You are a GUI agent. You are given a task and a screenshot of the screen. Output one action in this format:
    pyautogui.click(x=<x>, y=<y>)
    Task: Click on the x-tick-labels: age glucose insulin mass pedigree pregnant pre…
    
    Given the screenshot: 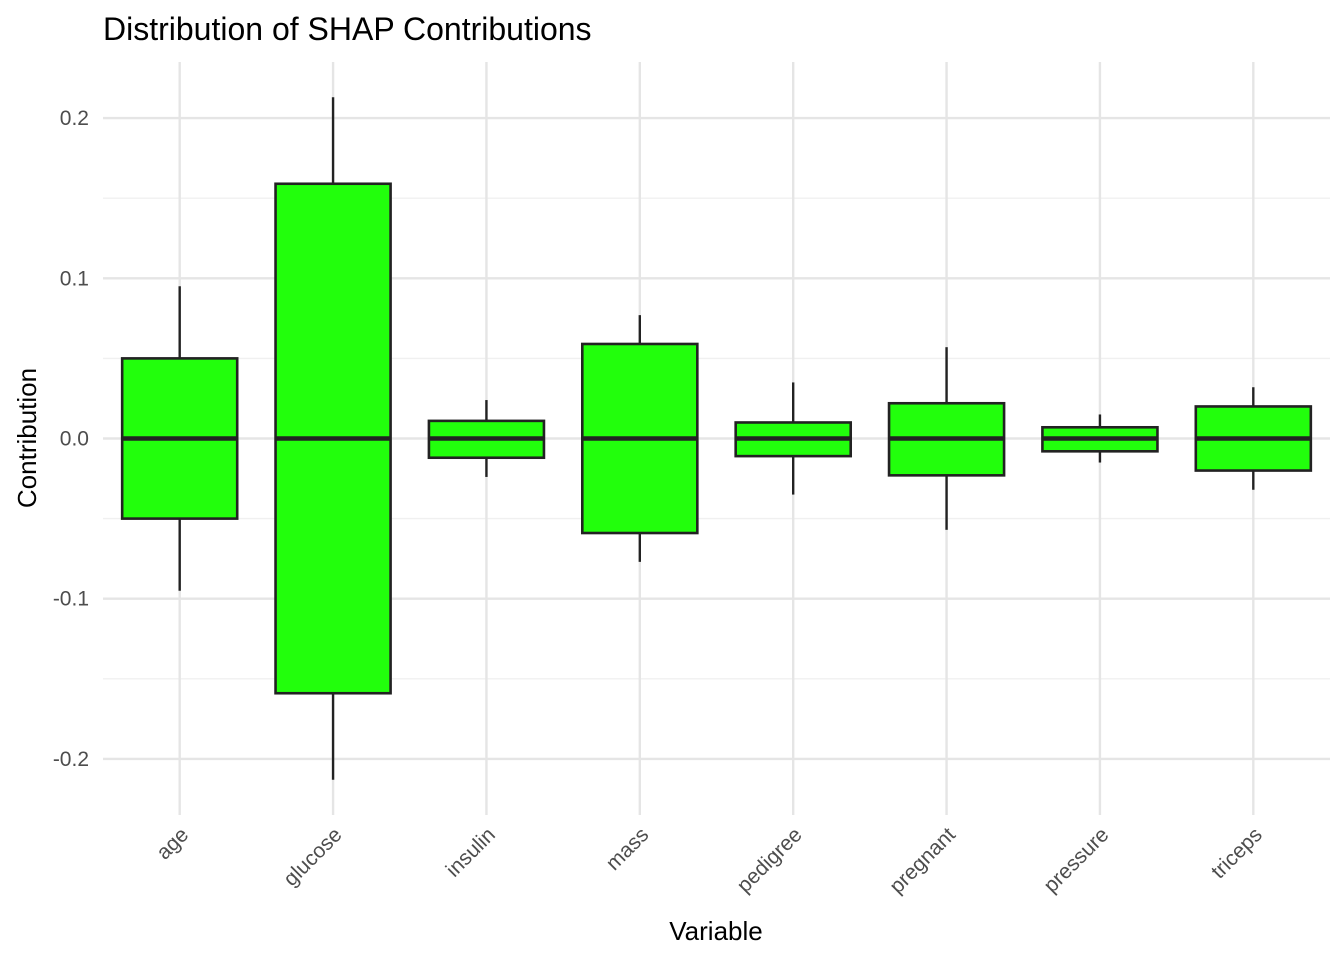 What is the action you would take?
    pyautogui.click(x=709, y=860)
    